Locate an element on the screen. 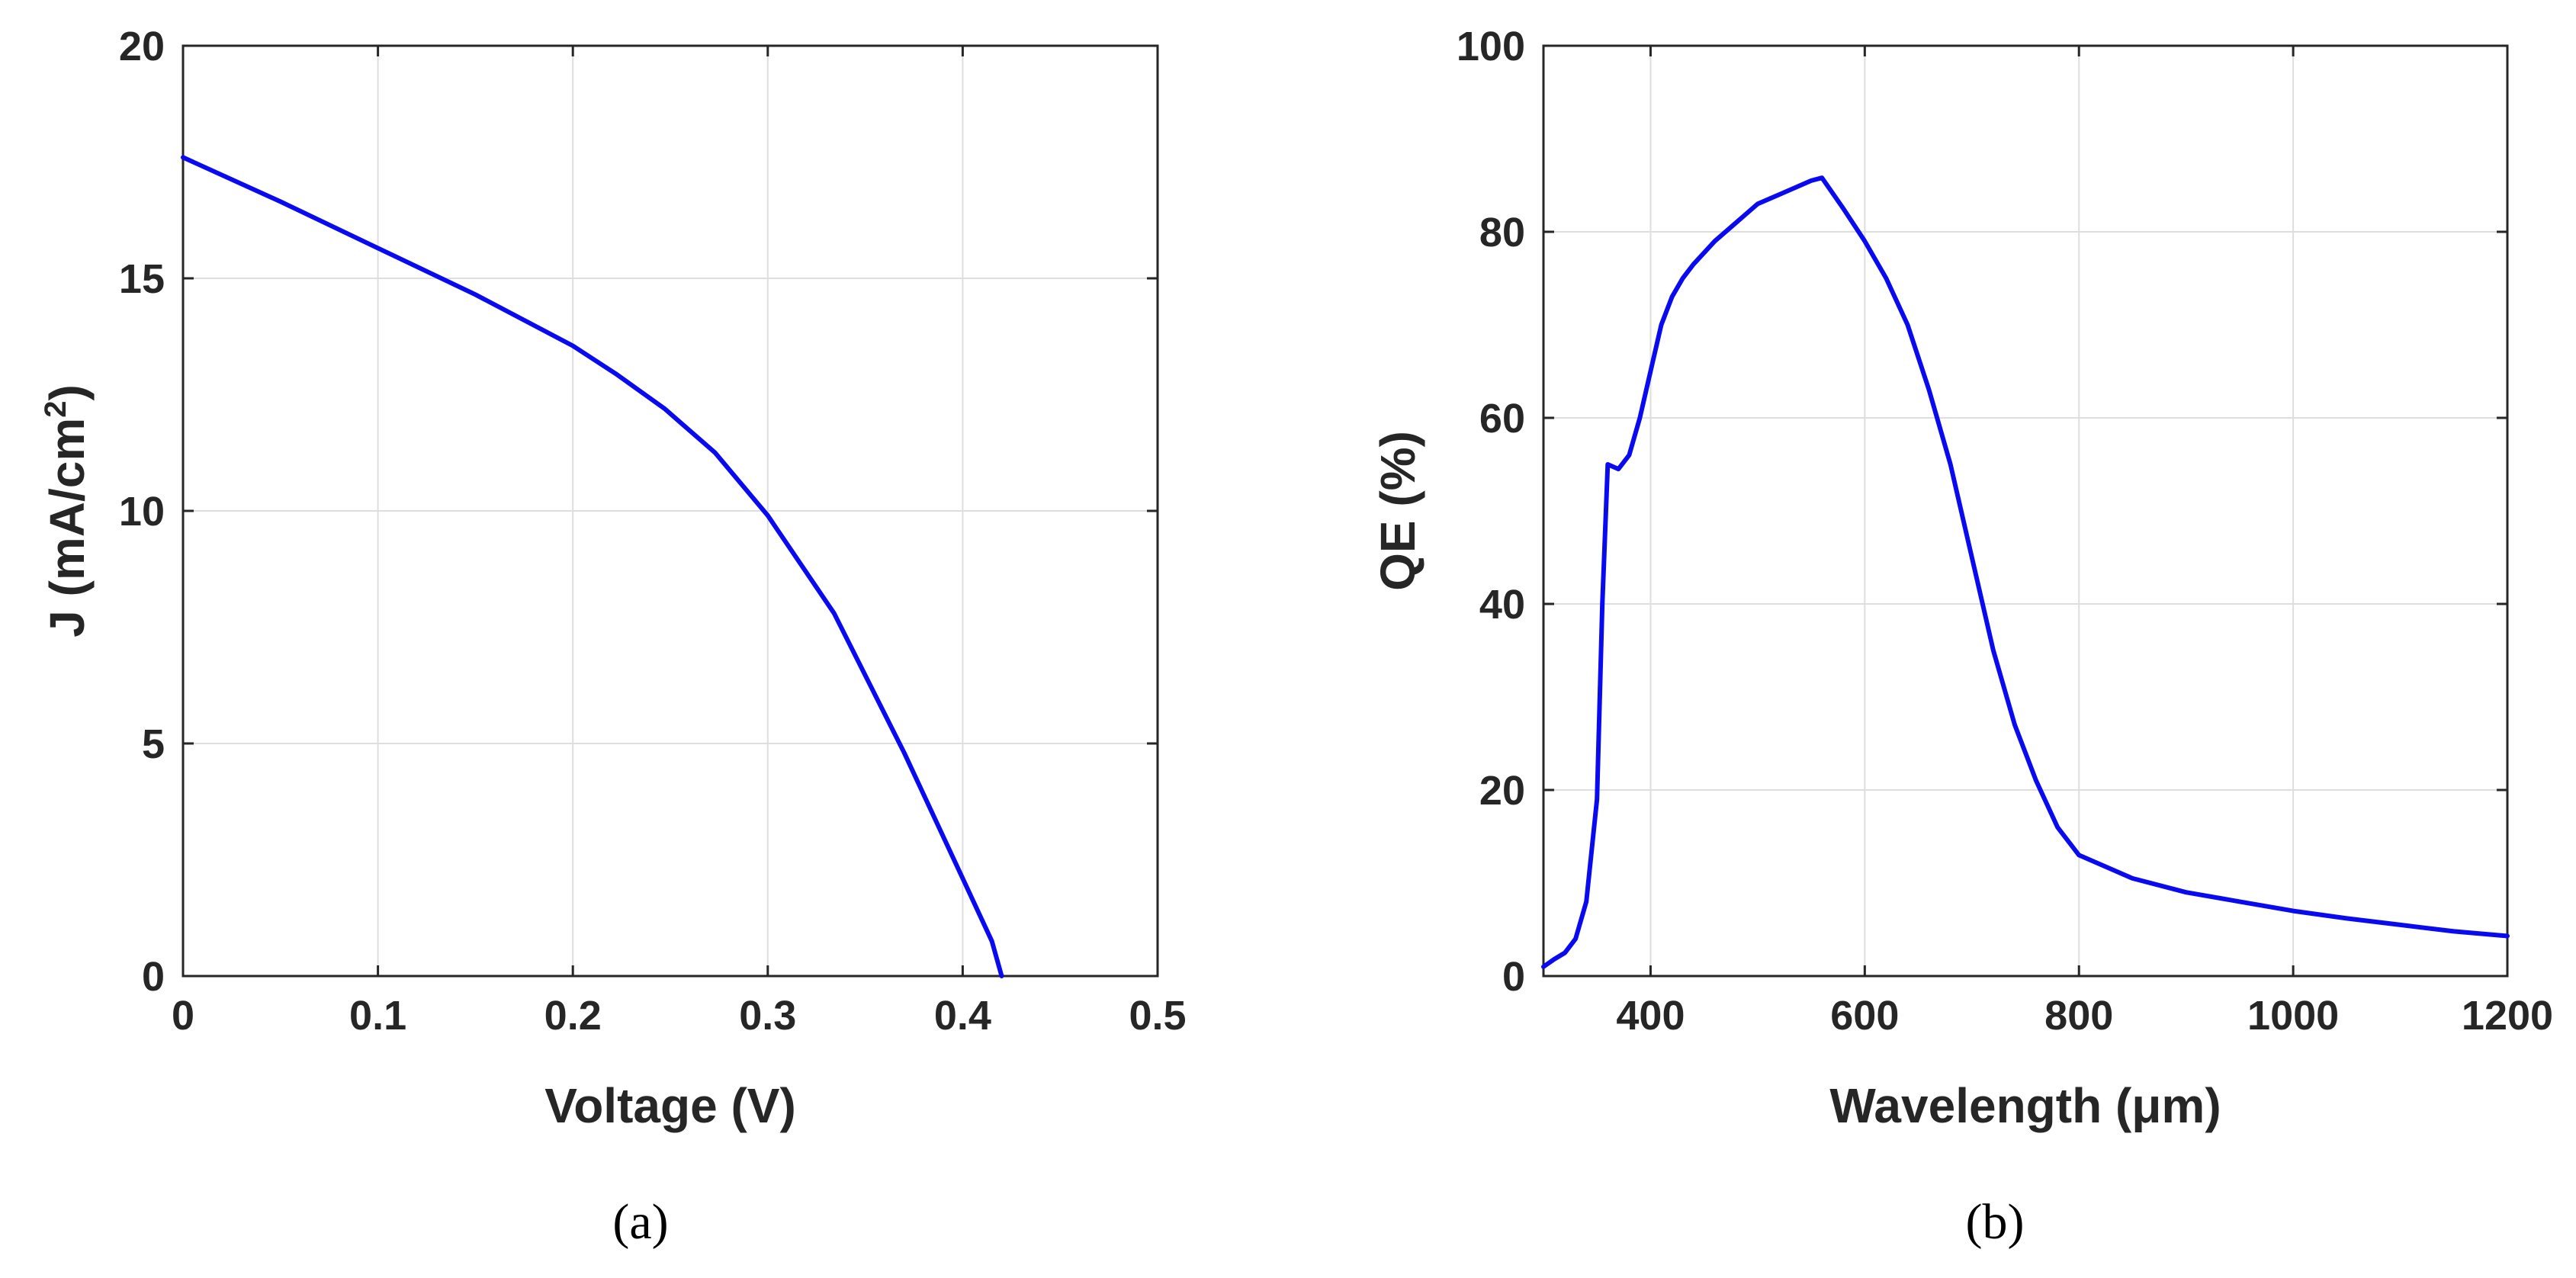 The image size is (2576, 1278). x-tick-label-a: 0.2 is located at coordinates (573, 1016).